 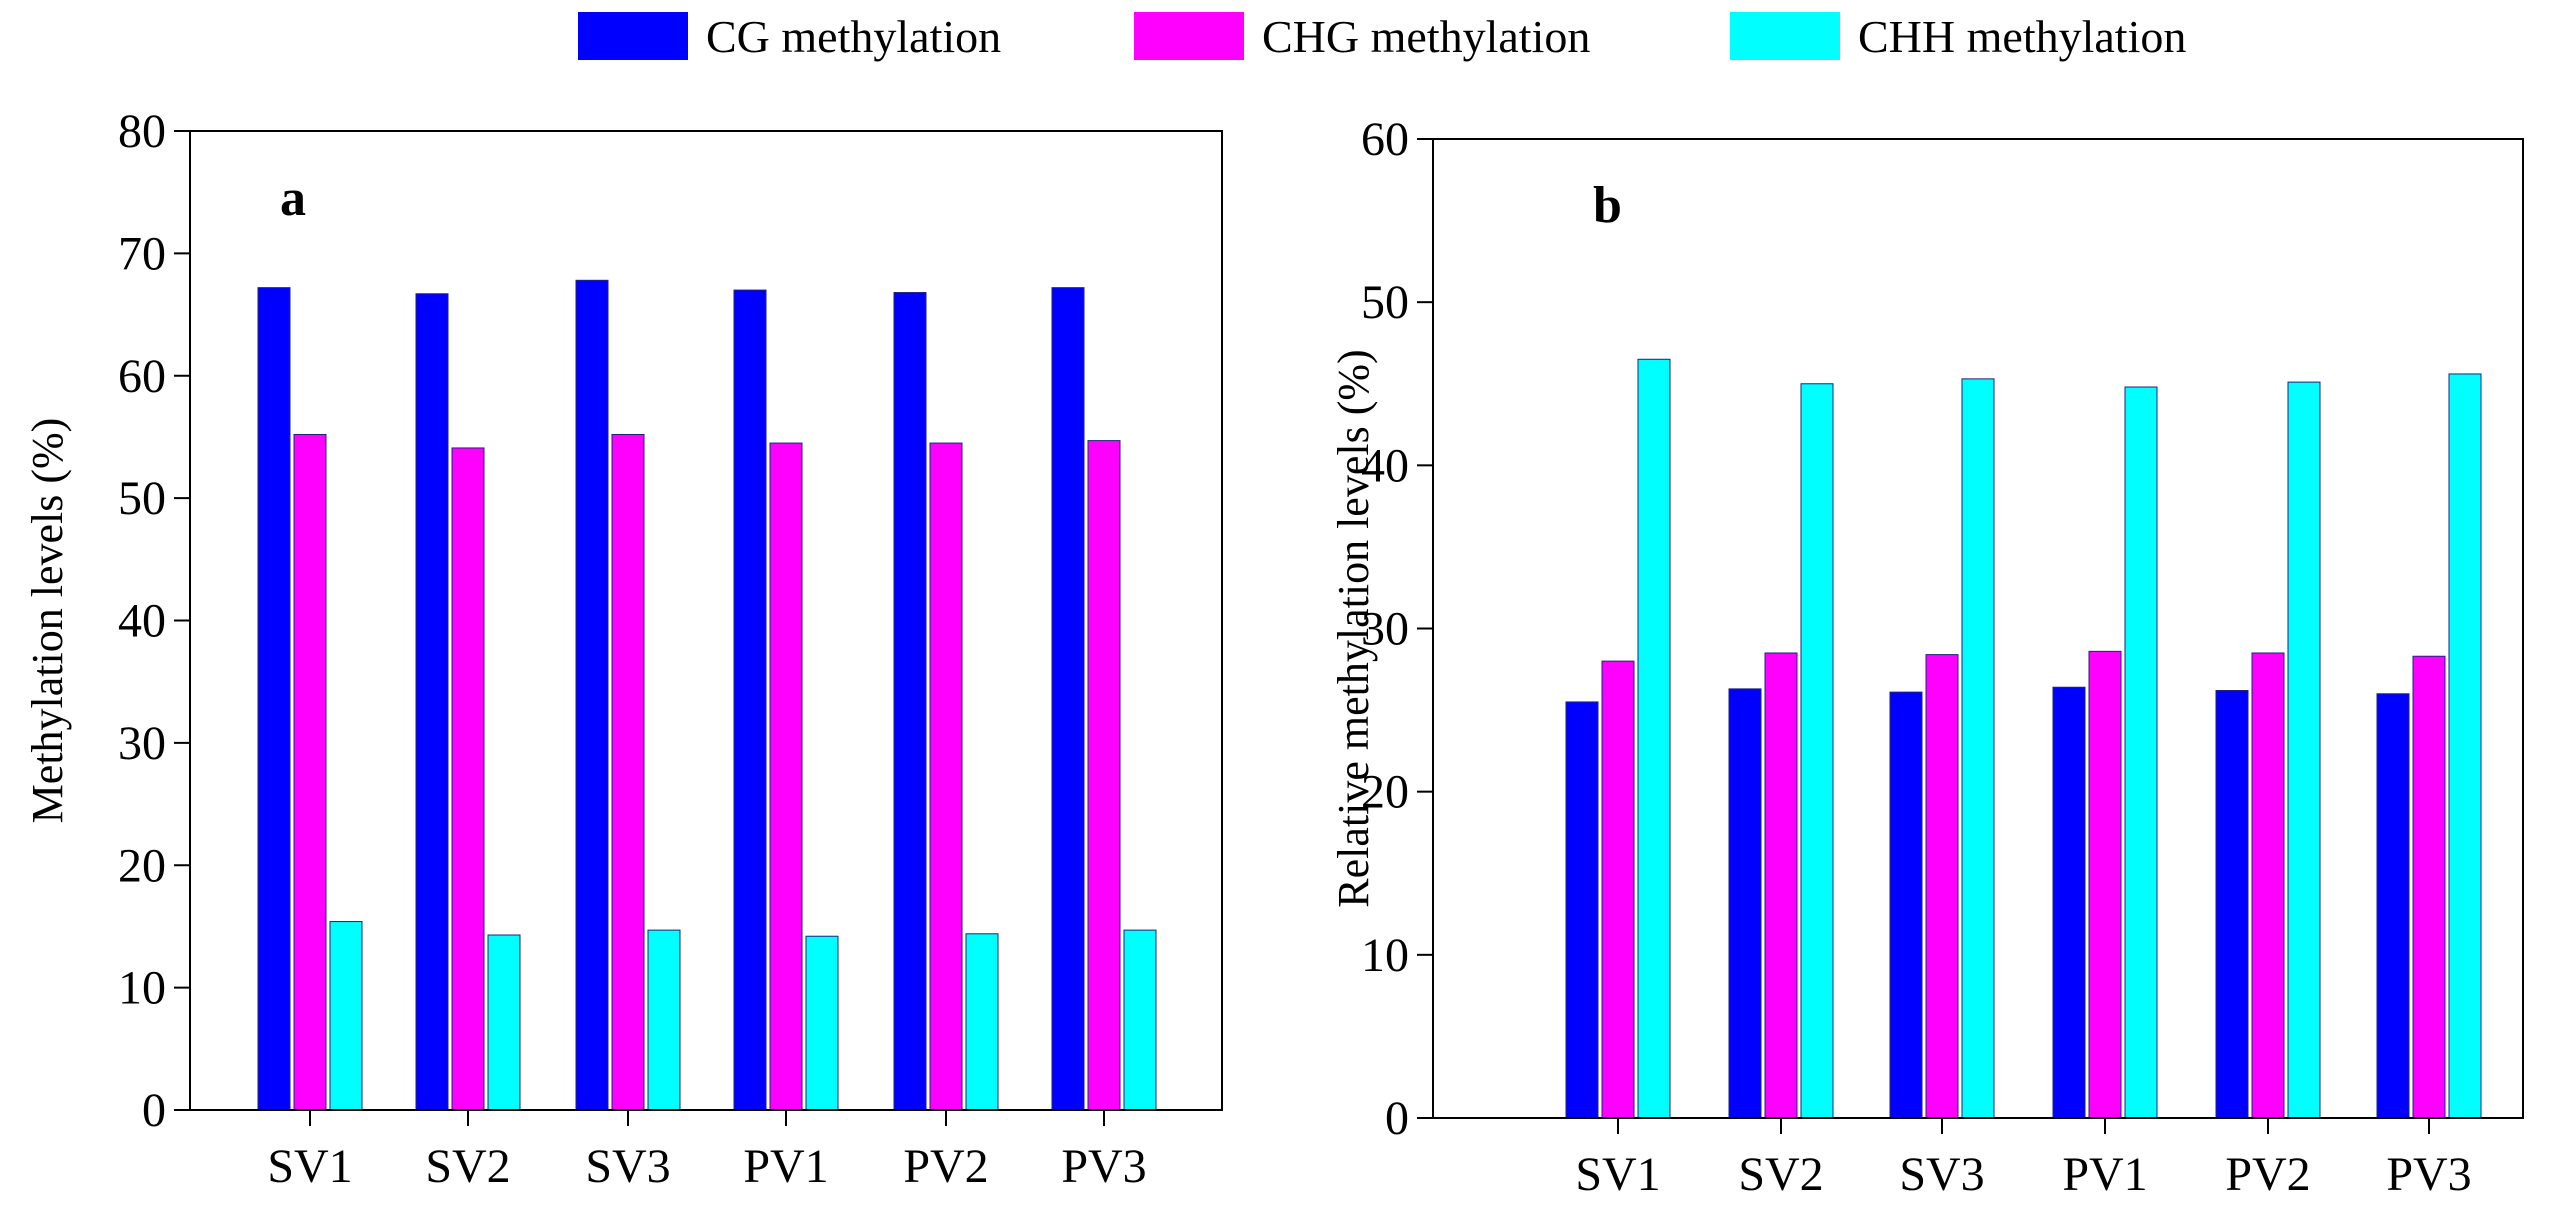 What do you see at coordinates (1385, 302) in the screenshot?
I see `y-tick-label-b-50: 50` at bounding box center [1385, 302].